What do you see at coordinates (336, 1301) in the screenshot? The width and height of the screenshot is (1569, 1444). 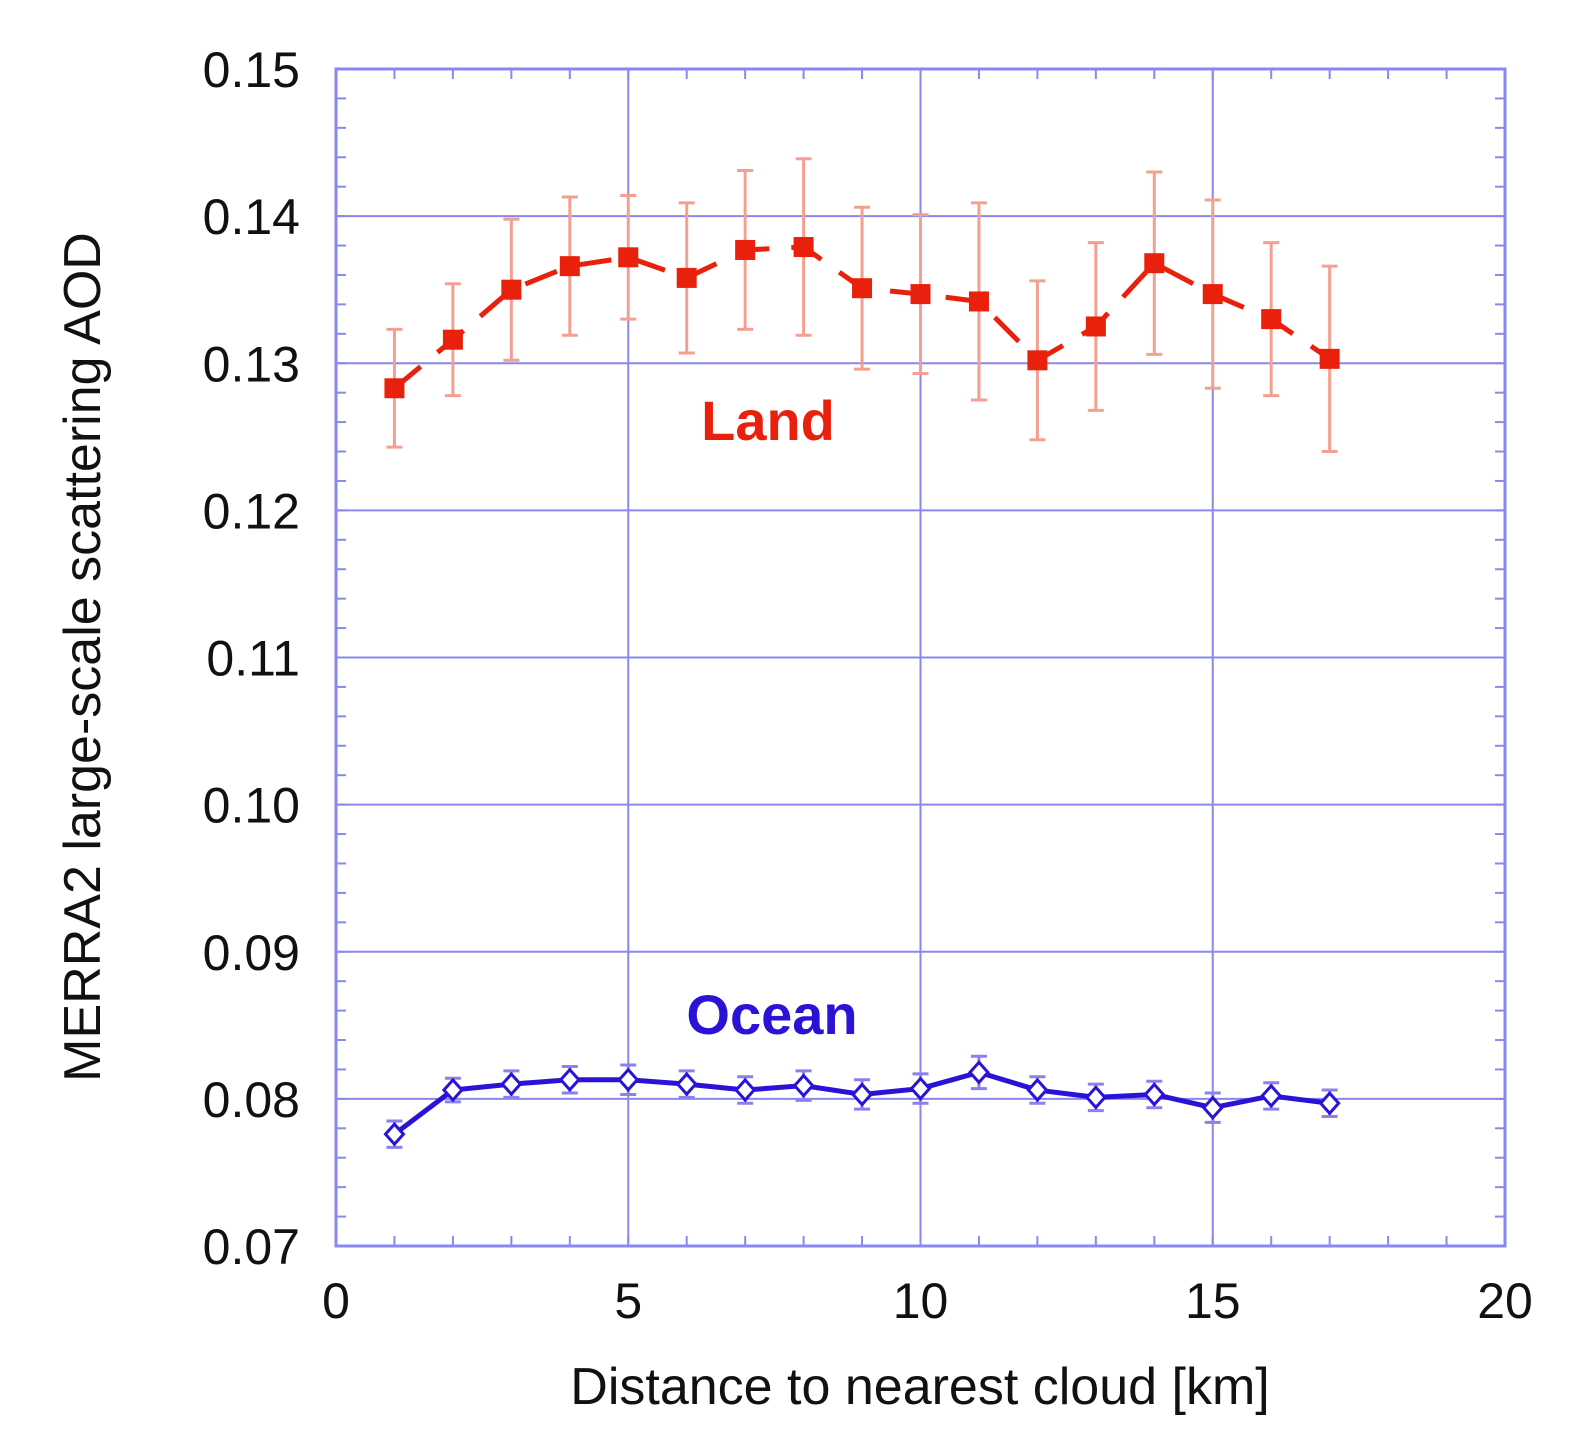 I see `x-tick-label: 0` at bounding box center [336, 1301].